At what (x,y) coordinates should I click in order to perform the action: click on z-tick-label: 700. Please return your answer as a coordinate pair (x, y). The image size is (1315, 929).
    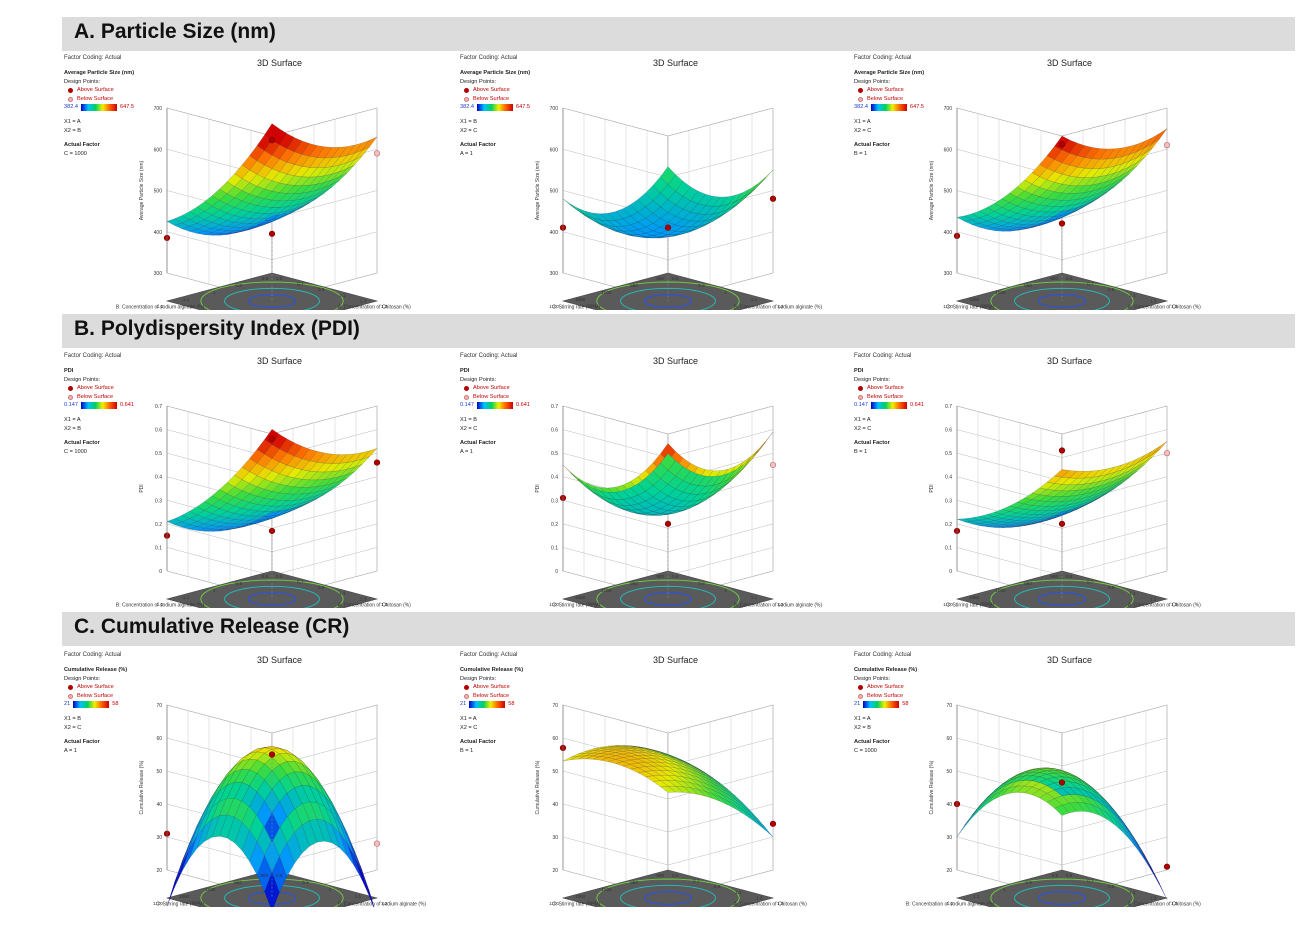
    Looking at the image, I should click on (948, 109).